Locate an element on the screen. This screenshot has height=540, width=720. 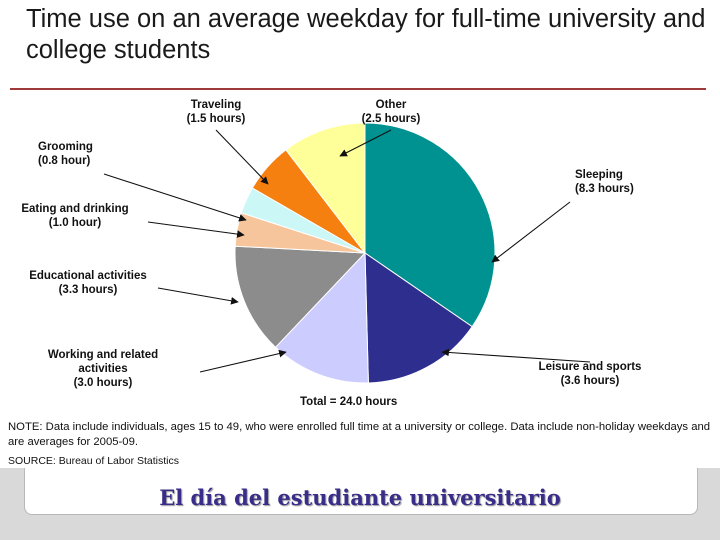
pie-slice-educational-activities is located at coordinates (300, 297).